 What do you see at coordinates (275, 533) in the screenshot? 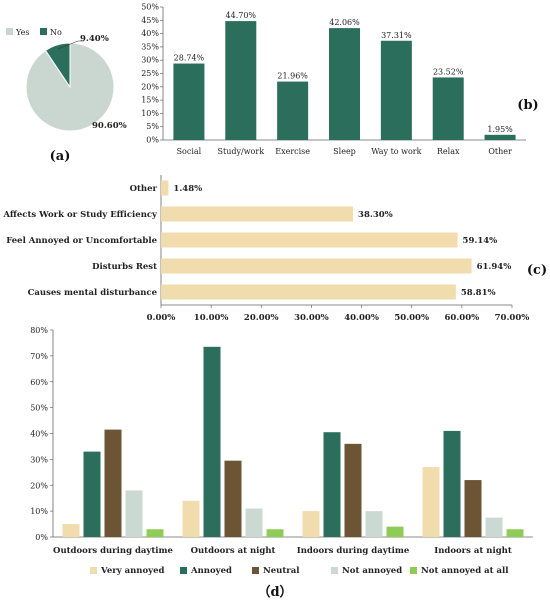
I see `chart-d-bar-outdoors-at-night-not-annoyed-at-all` at bounding box center [275, 533].